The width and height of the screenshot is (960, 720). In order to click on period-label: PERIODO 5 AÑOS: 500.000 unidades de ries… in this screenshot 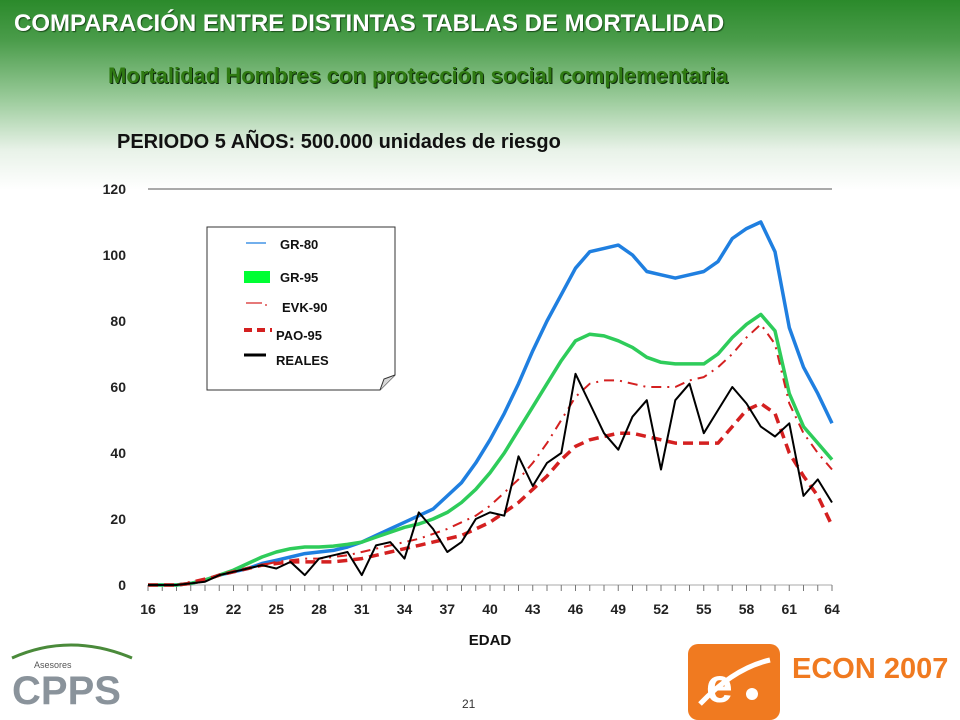, I will do `click(339, 142)`.